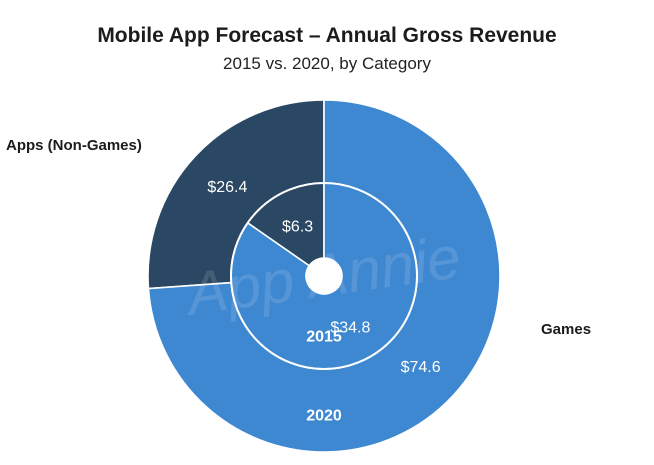  Describe the element at coordinates (324, 416) in the screenshot. I see `ring-label-2020: 2020` at that location.